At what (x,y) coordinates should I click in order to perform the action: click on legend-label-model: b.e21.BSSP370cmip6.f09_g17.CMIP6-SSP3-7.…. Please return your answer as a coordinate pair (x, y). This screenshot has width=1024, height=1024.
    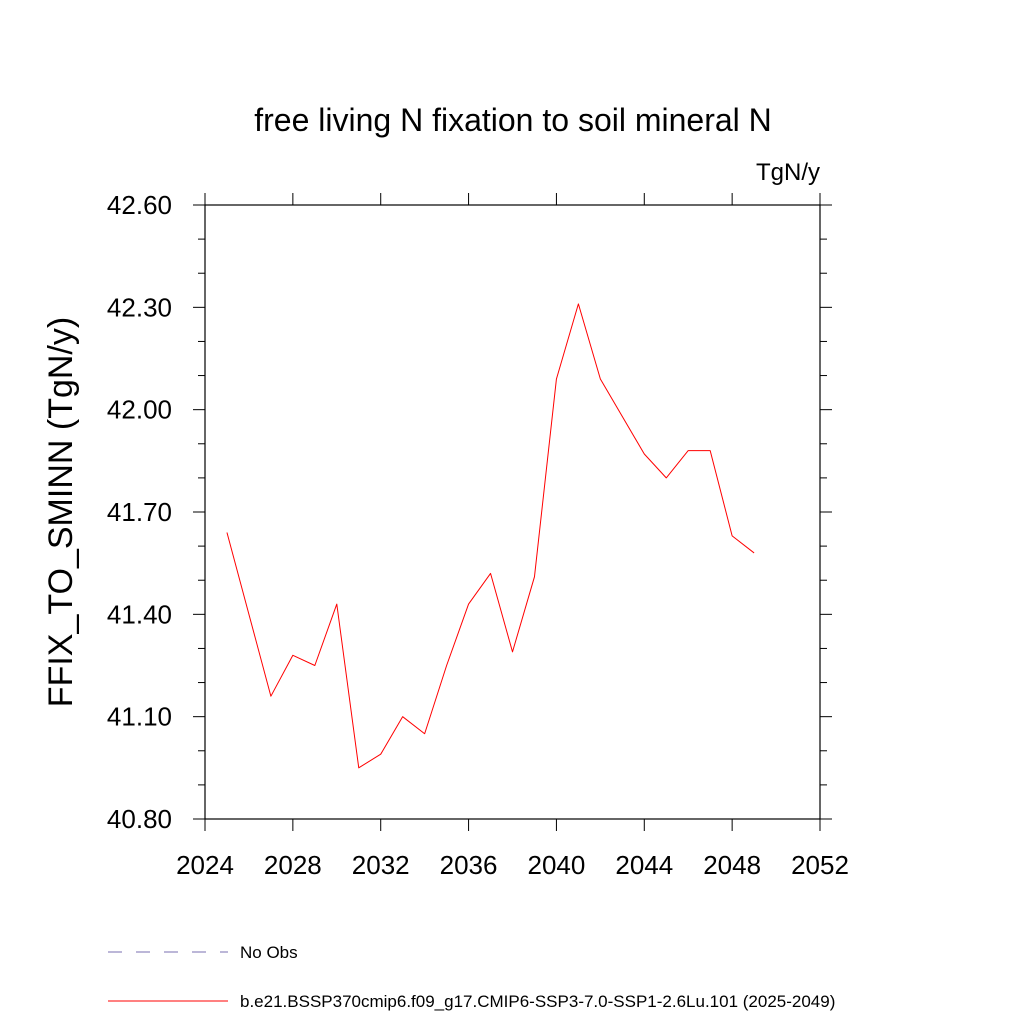
    Looking at the image, I should click on (537, 1001).